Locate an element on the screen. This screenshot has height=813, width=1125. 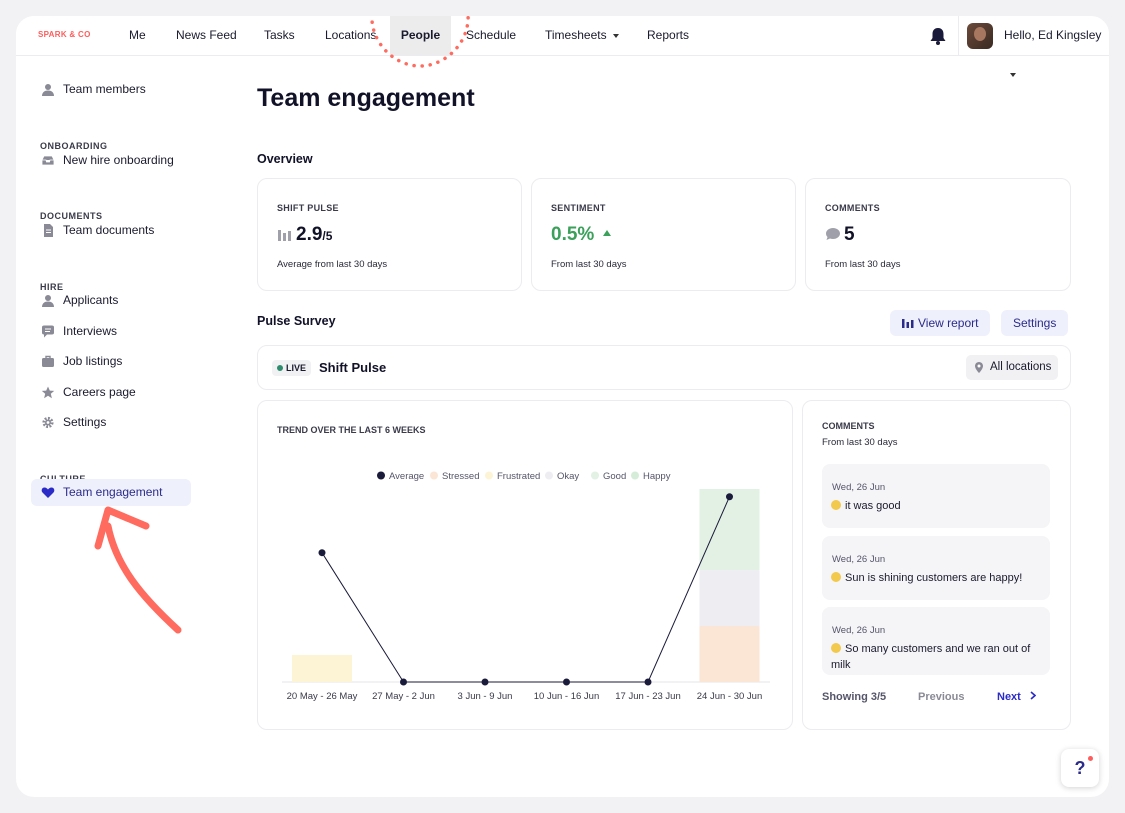
sidebar-item-careers-page: Careers page is located at coordinates (111, 392).